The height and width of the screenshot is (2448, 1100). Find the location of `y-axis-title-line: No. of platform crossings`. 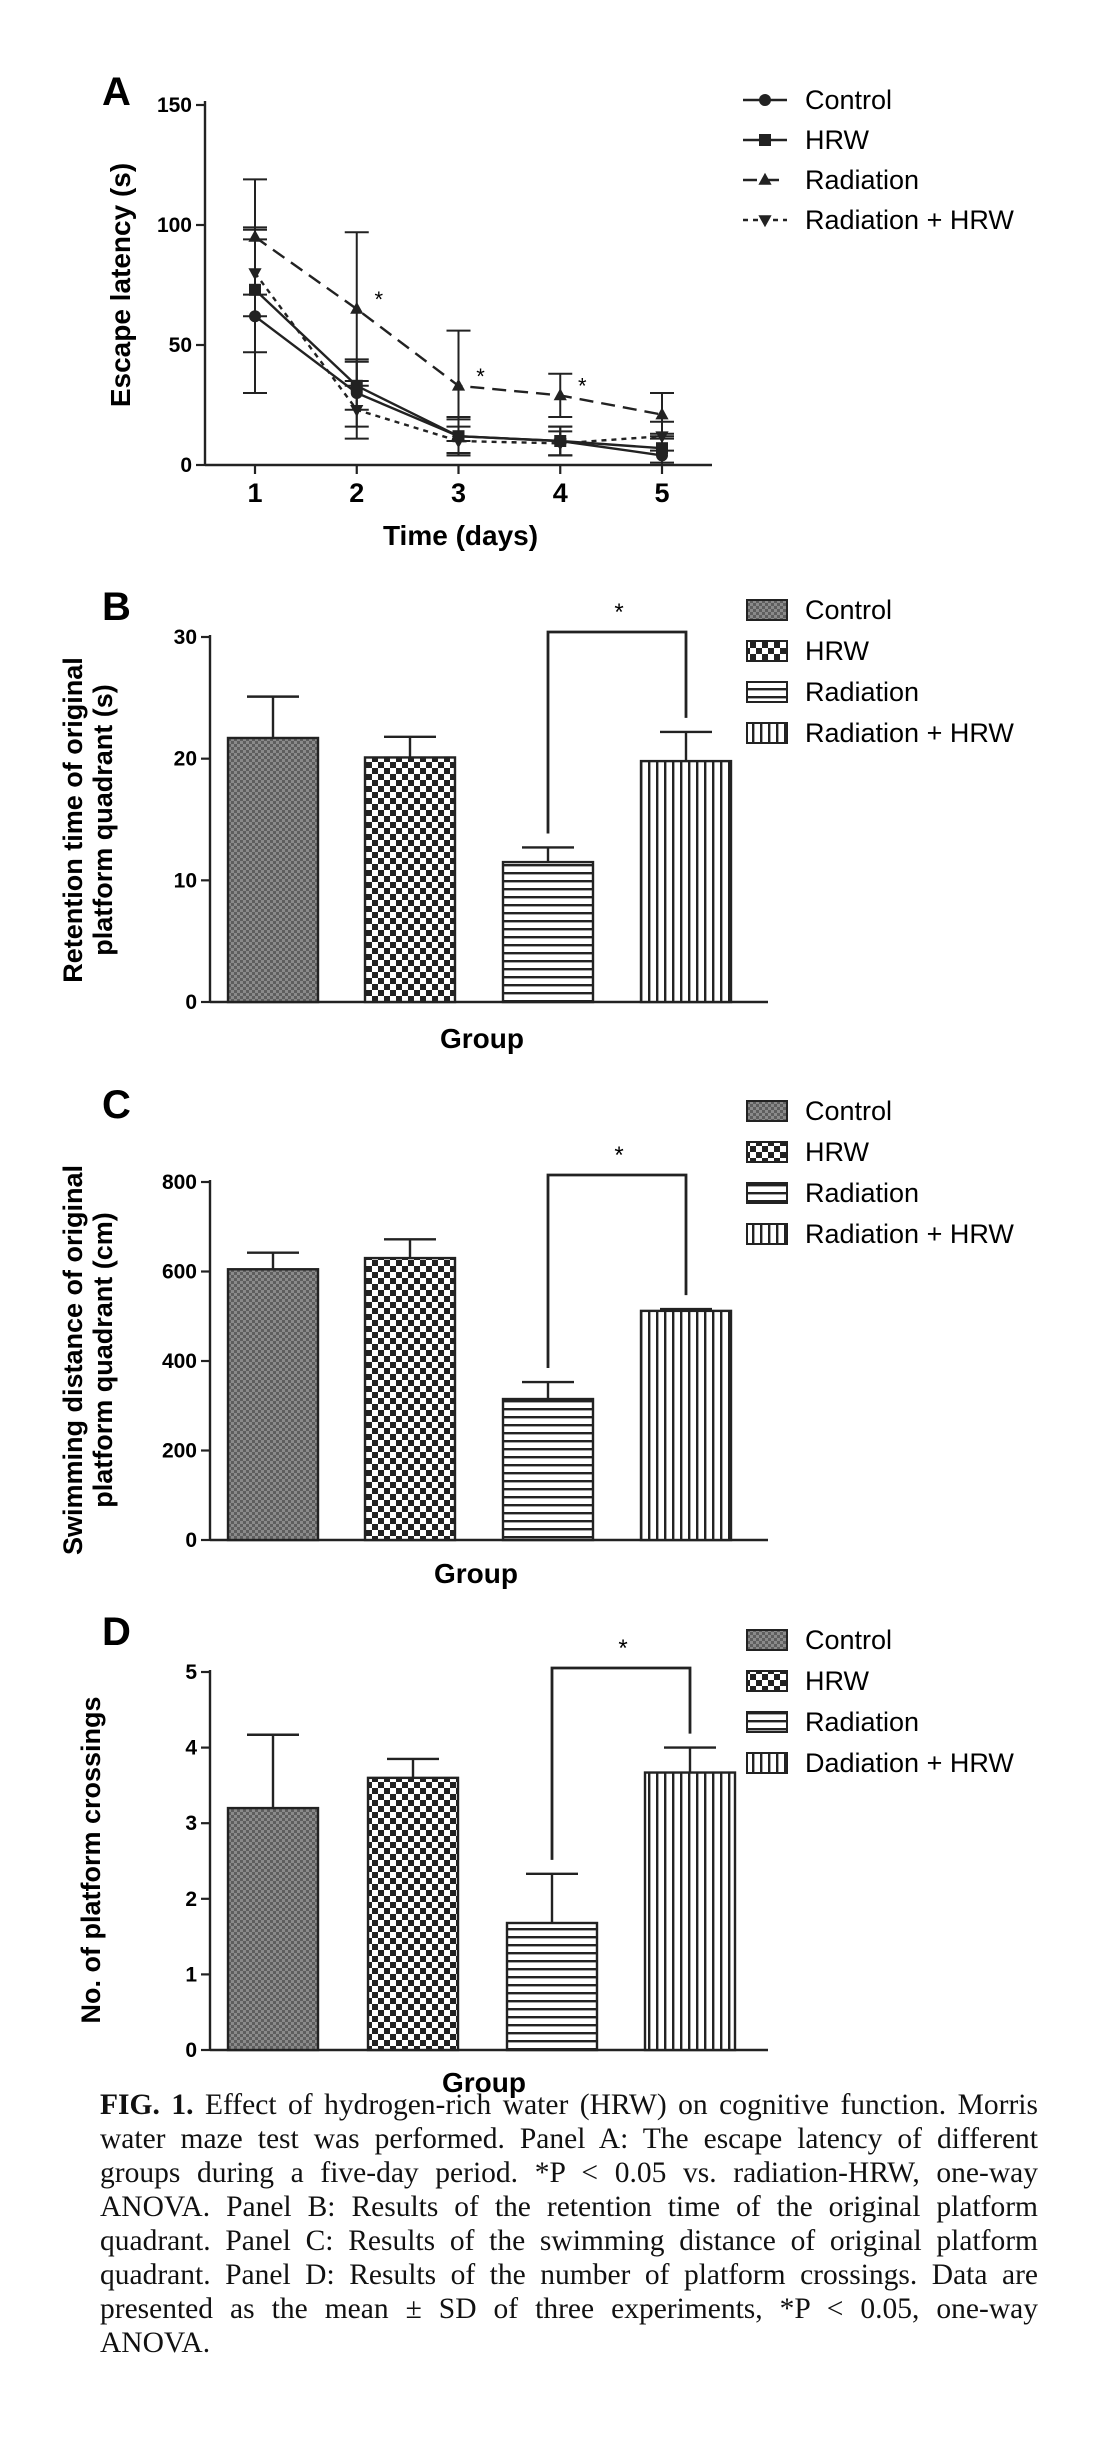

y-axis-title-line: No. of platform crossings is located at coordinates (91, 1859).